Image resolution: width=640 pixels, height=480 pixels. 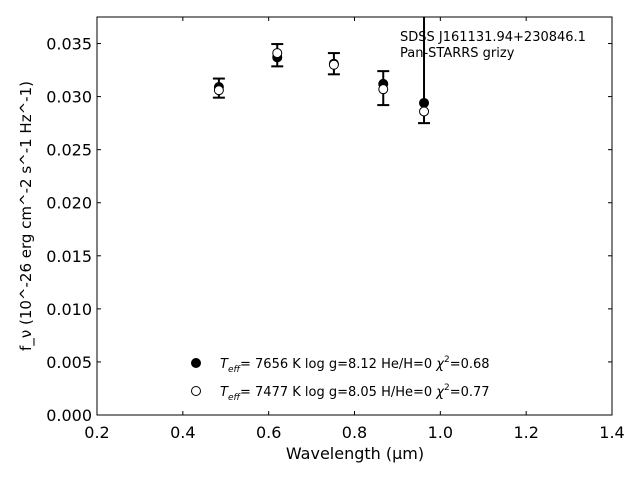 I want to click on x-axis-label: Wavelength (μm), so click(x=355, y=453).